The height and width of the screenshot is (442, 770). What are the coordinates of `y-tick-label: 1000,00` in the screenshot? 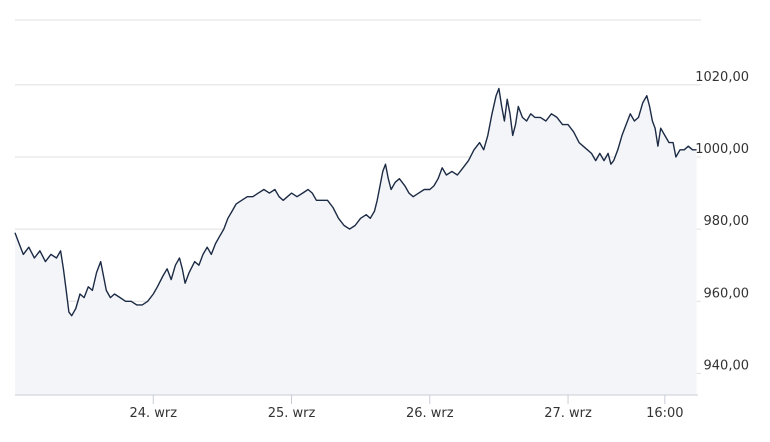 It's located at (722, 149).